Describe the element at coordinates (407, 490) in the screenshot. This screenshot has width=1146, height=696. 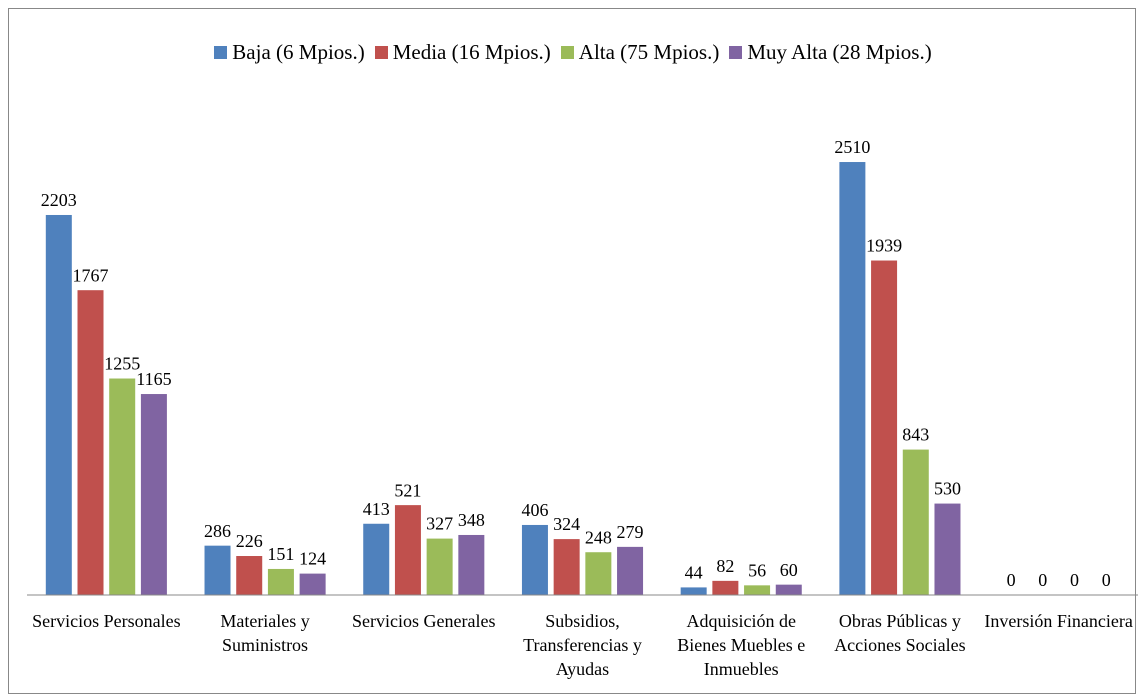
I see `value-label: 521` at that location.